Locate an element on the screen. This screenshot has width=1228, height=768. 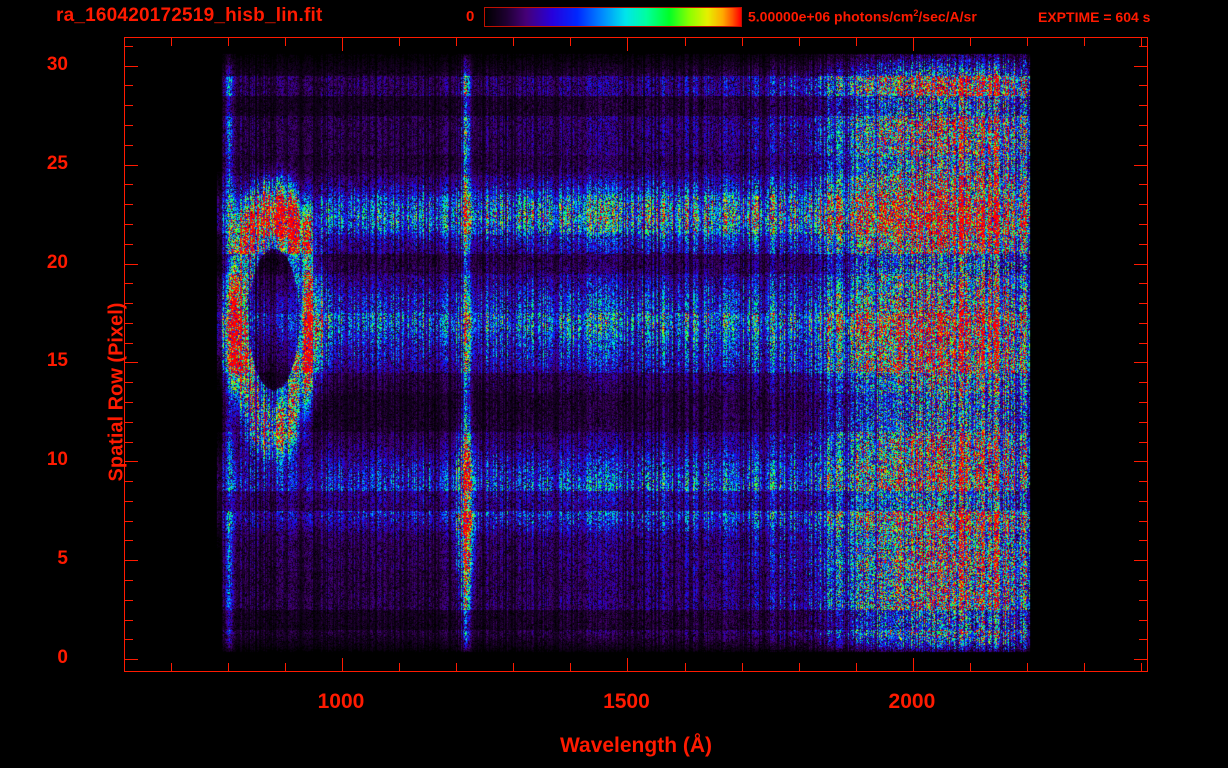
y-tick-label: 0 is located at coordinates (62, 658).